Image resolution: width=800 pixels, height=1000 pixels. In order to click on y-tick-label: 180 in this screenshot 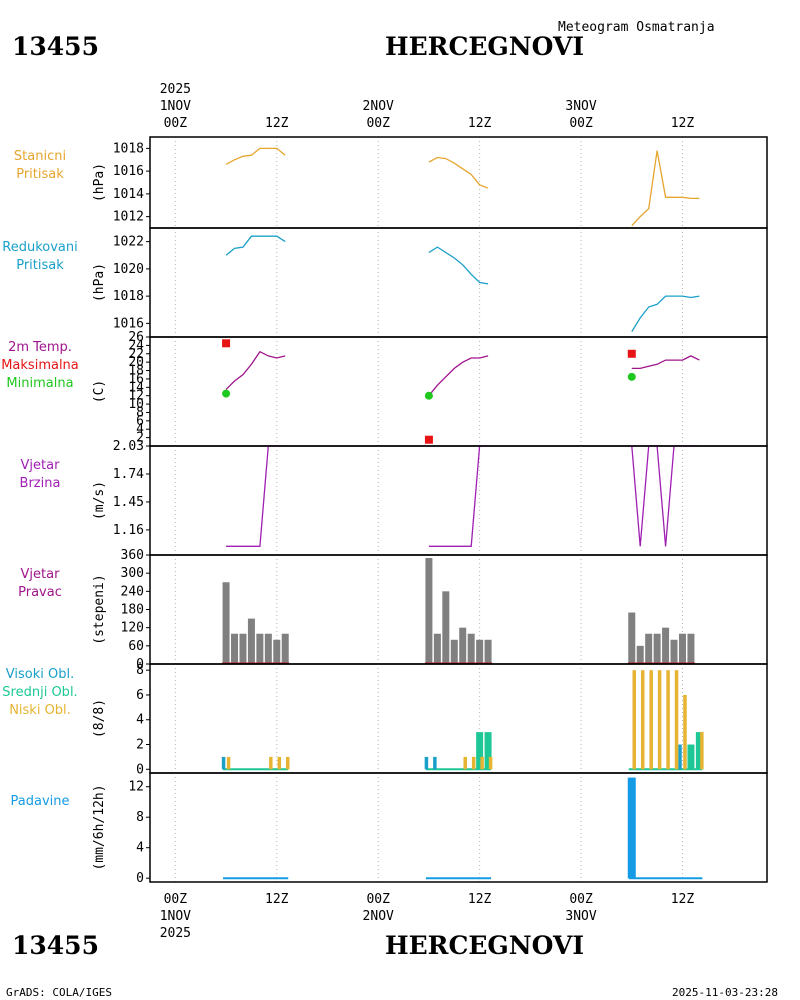, I will do `click(132, 610)`.